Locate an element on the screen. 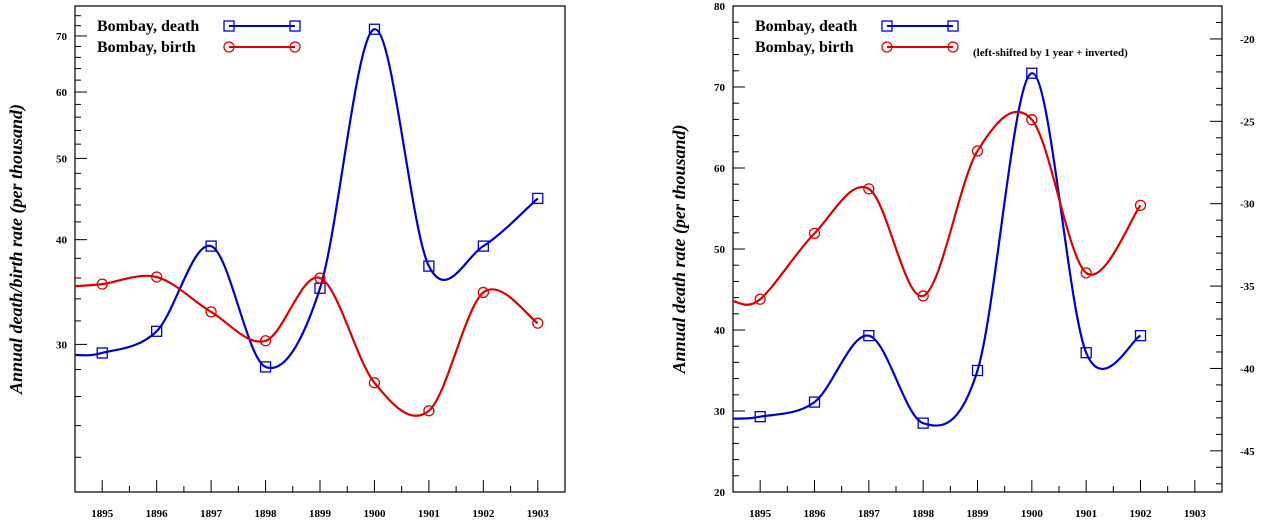 This screenshot has width=1266, height=525. y2-tick-label: -35 is located at coordinates (1247, 287).